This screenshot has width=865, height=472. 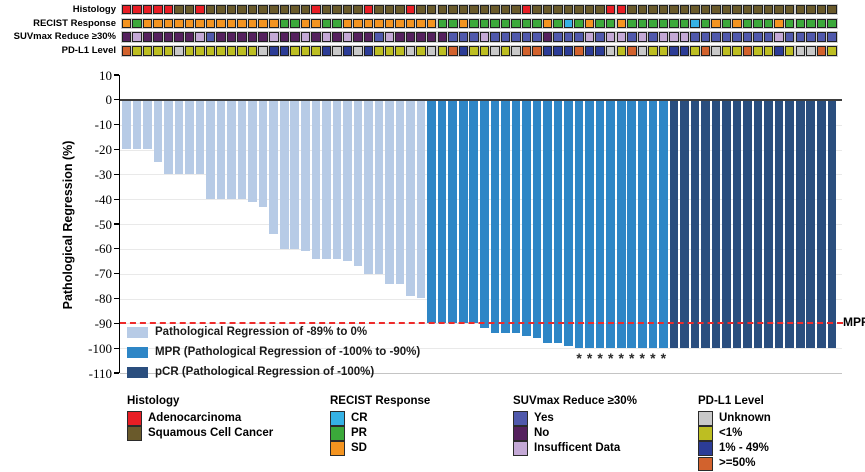 I want to click on bottom-legend-label-histology: Adenocarcinoma, so click(x=195, y=417).